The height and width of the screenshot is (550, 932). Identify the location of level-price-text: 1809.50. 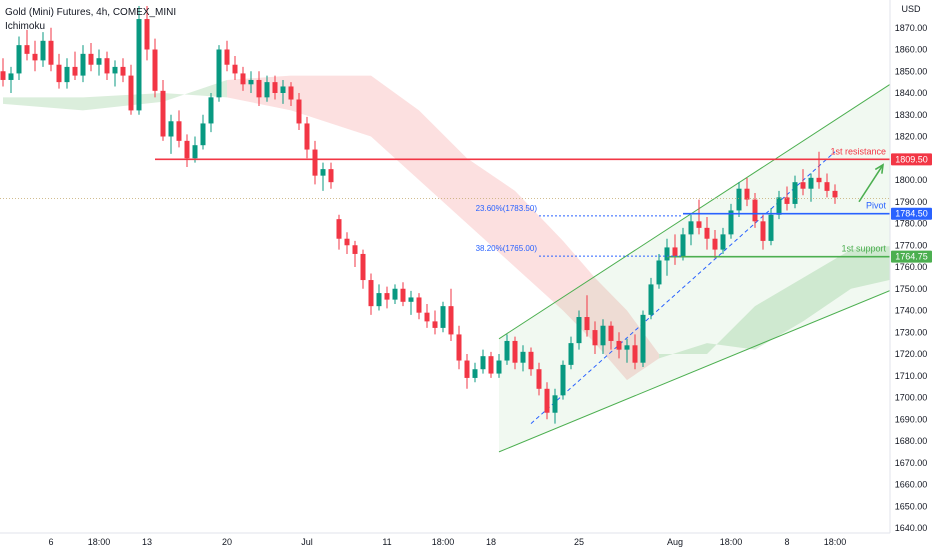
(911, 159).